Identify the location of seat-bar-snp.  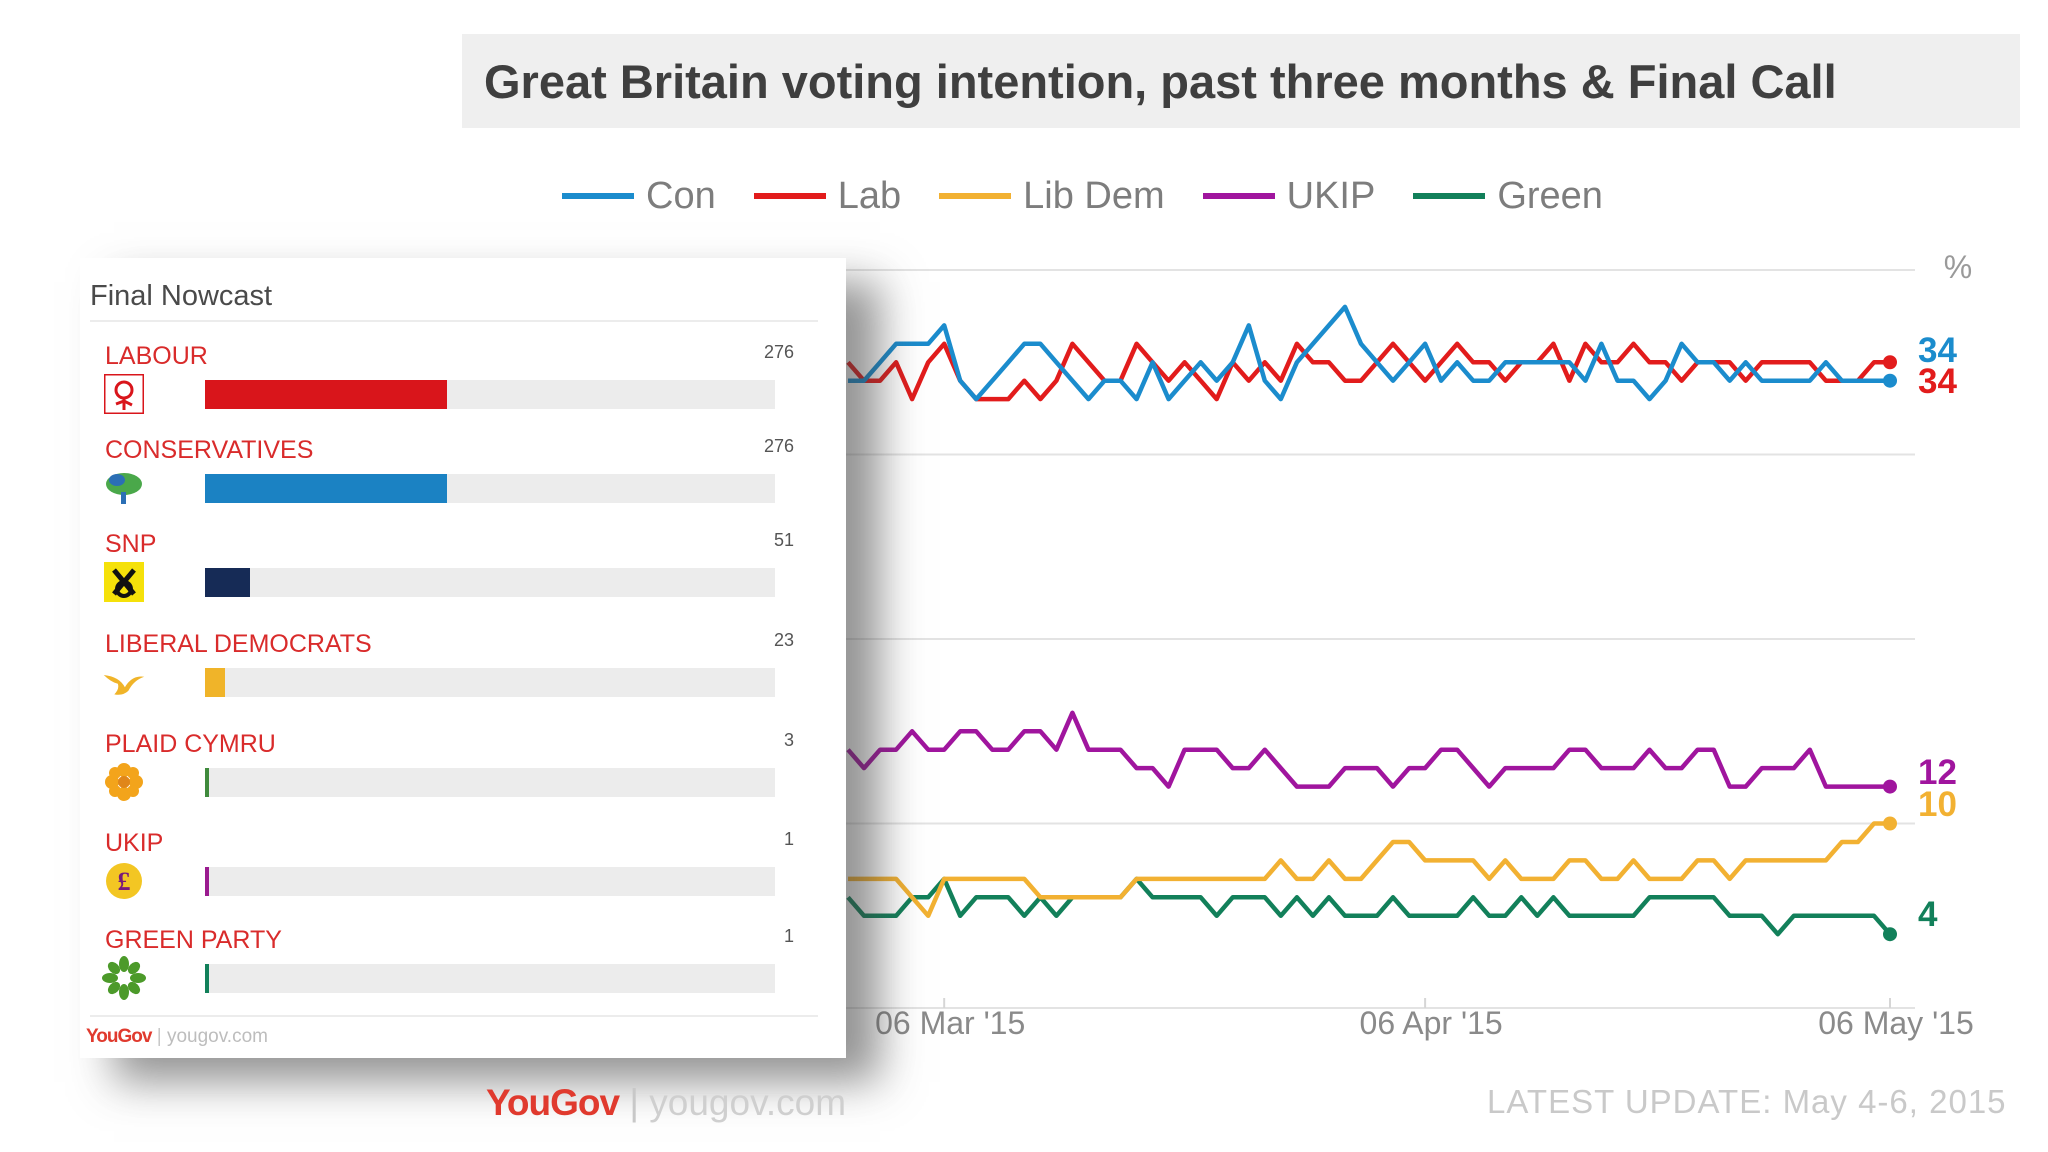
(227, 582).